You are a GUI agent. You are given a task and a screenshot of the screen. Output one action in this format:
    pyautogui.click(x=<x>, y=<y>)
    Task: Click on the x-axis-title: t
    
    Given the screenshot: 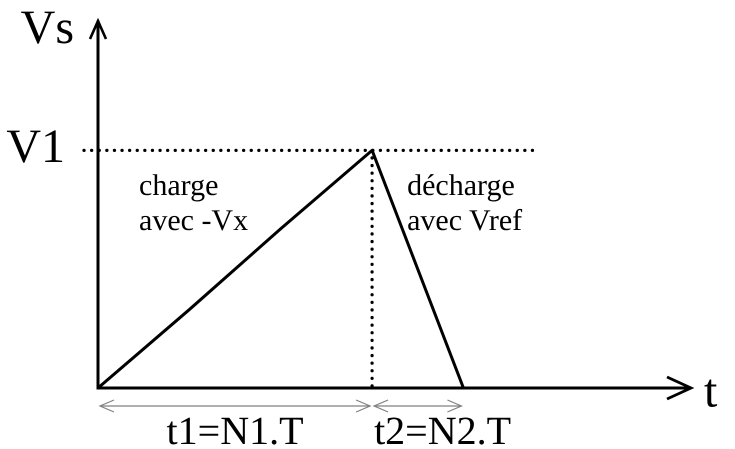 What is the action you would take?
    pyautogui.click(x=711, y=391)
    